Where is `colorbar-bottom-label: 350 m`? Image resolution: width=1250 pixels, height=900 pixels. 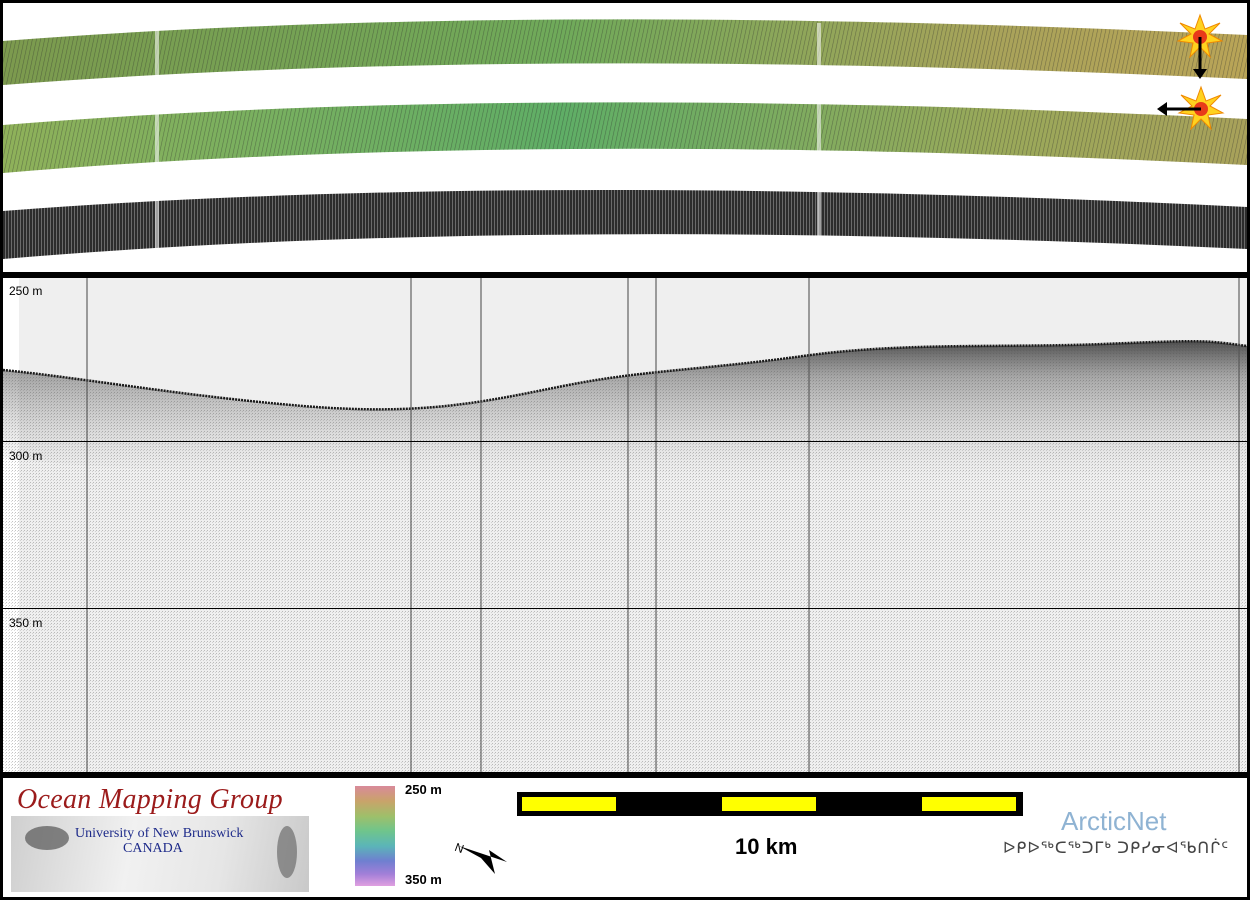 colorbar-bottom-label: 350 m is located at coordinates (423, 879).